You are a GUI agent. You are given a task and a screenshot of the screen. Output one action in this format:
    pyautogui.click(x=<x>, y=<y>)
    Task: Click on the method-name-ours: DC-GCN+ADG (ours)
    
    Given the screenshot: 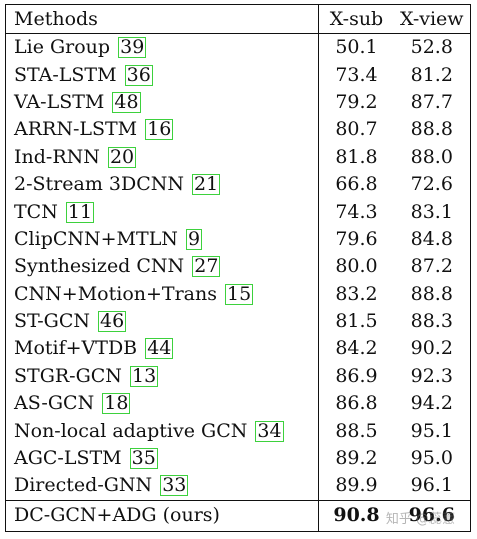 What is the action you would take?
    pyautogui.click(x=162, y=515)
    